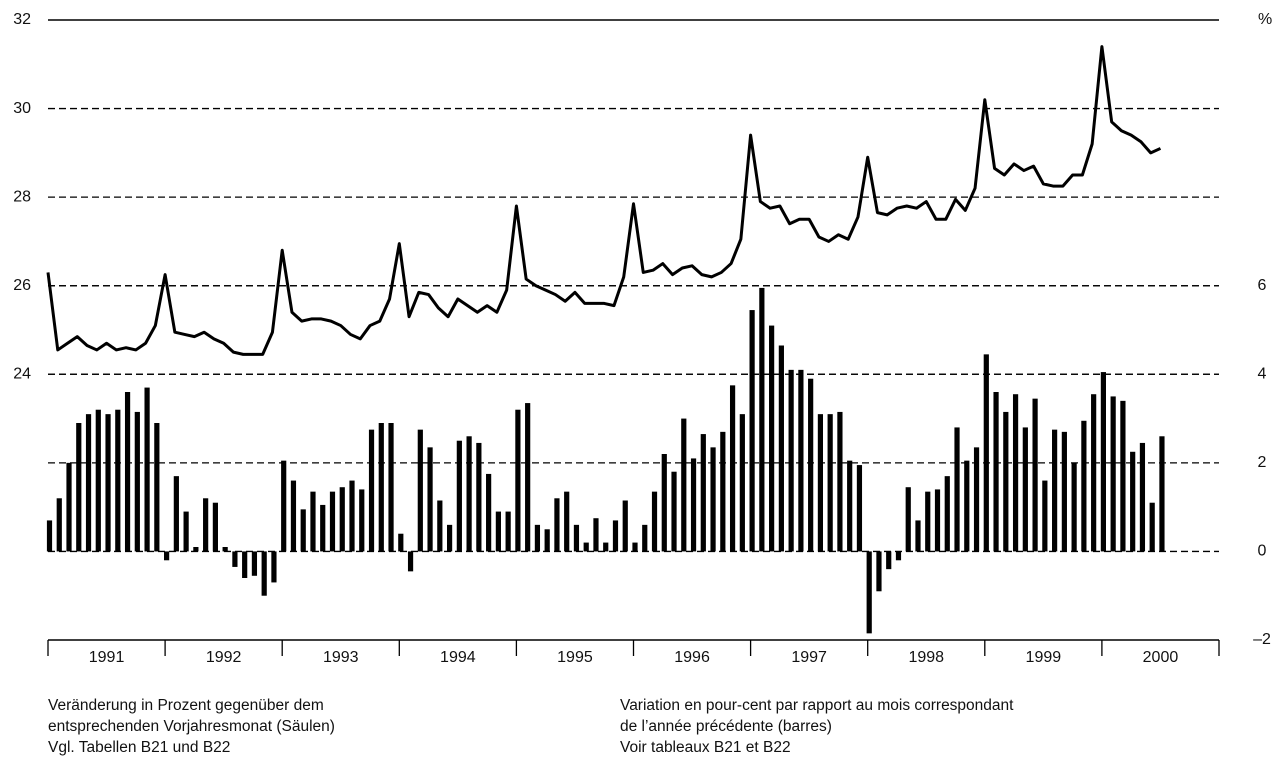  What do you see at coordinates (139, 747) in the screenshot?
I see `note-de: Vgl. Tabellen B21 und B22` at bounding box center [139, 747].